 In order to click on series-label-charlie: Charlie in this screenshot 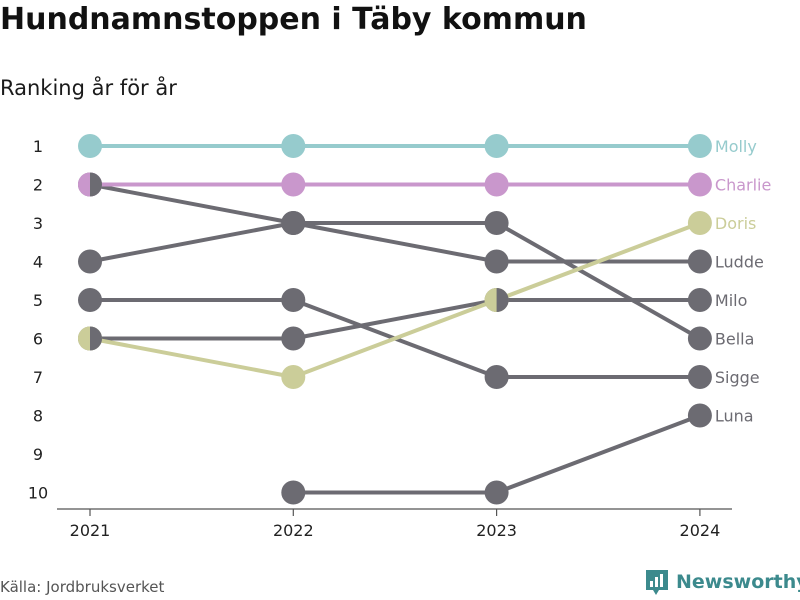, I will do `click(743, 185)`.